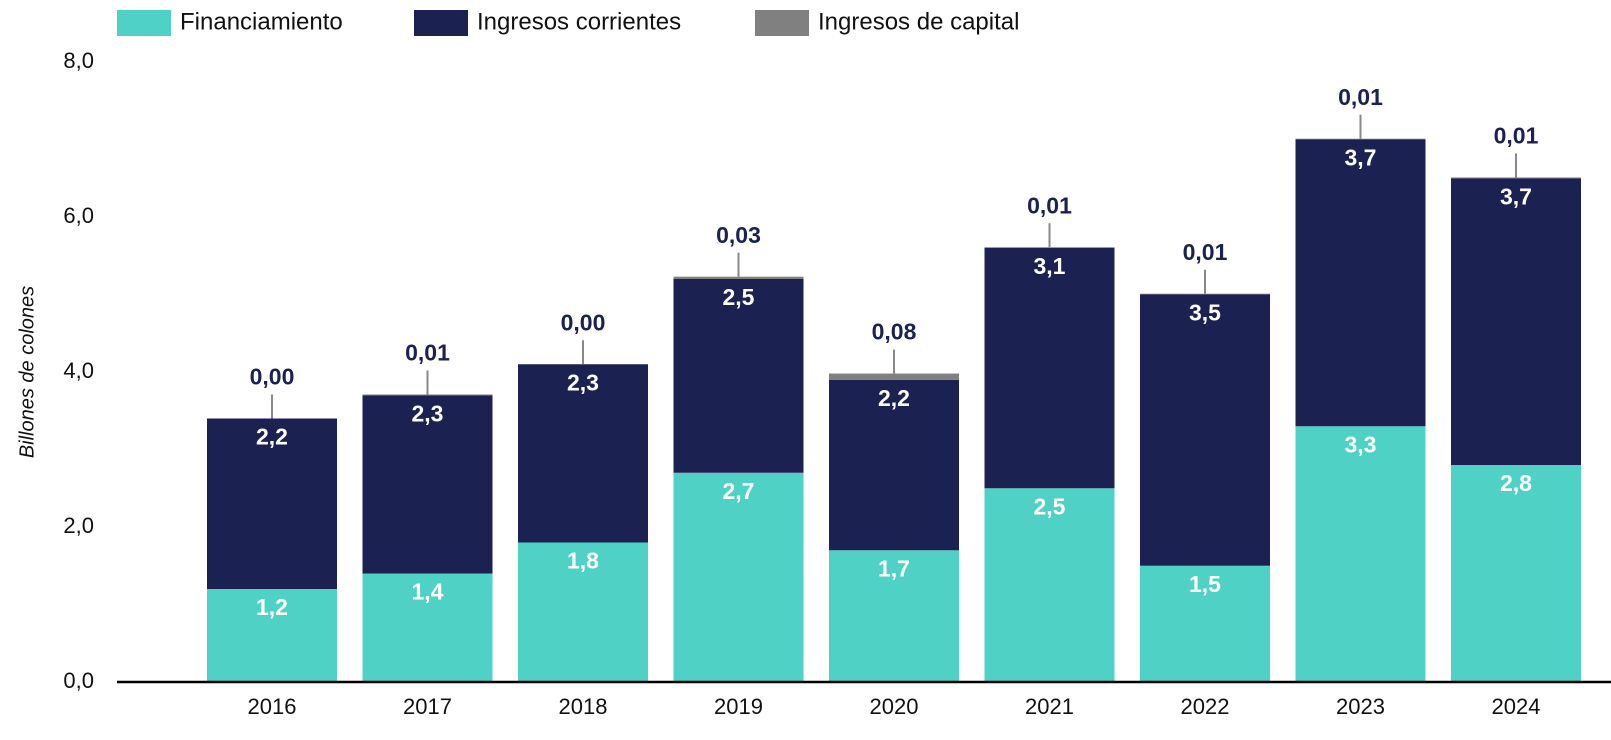 This screenshot has width=1611, height=740. Describe the element at coordinates (427, 706) in the screenshot. I see `x-tick-label: 2017` at that location.